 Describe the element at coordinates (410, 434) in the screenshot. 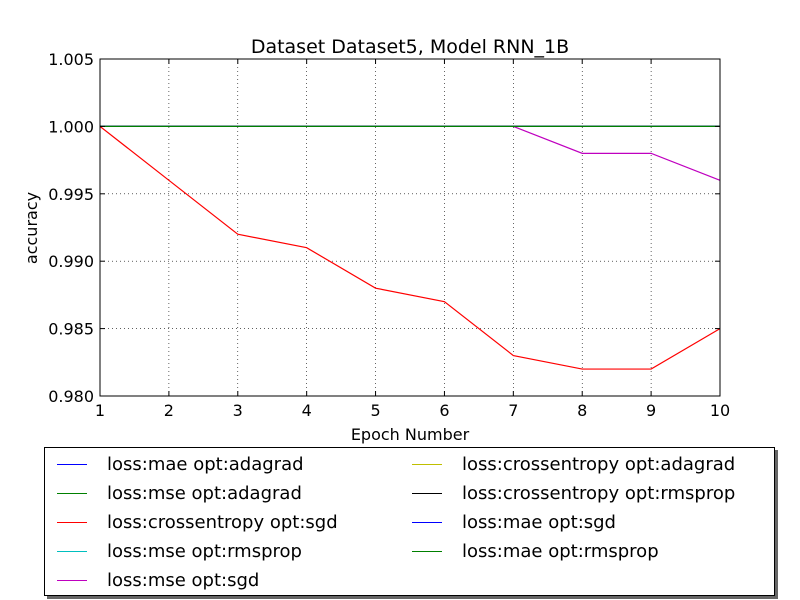

I see `x-axis-label: Epoch Number` at that location.